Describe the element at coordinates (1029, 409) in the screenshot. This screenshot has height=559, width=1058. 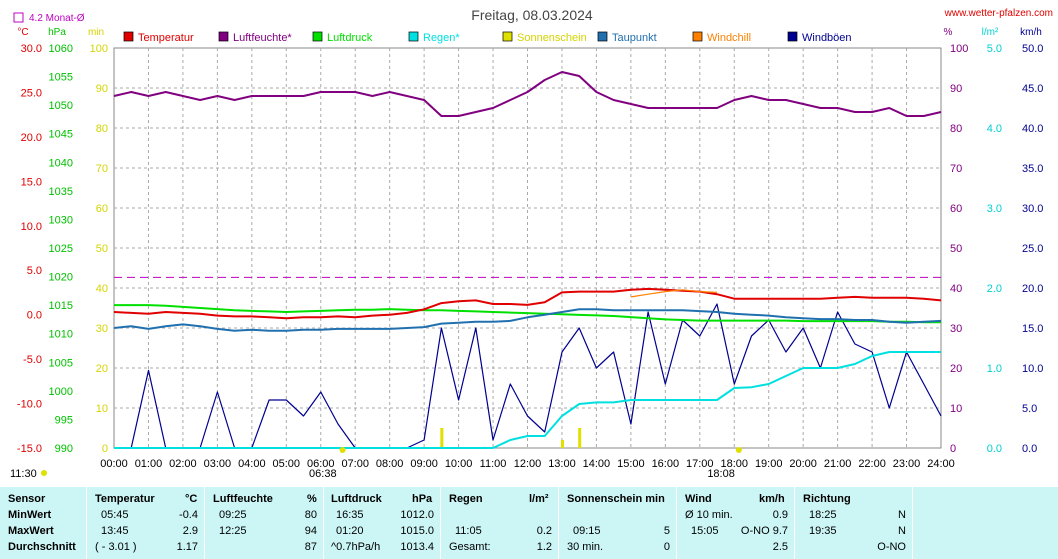
I see `wind-tick: 5.0` at that location.